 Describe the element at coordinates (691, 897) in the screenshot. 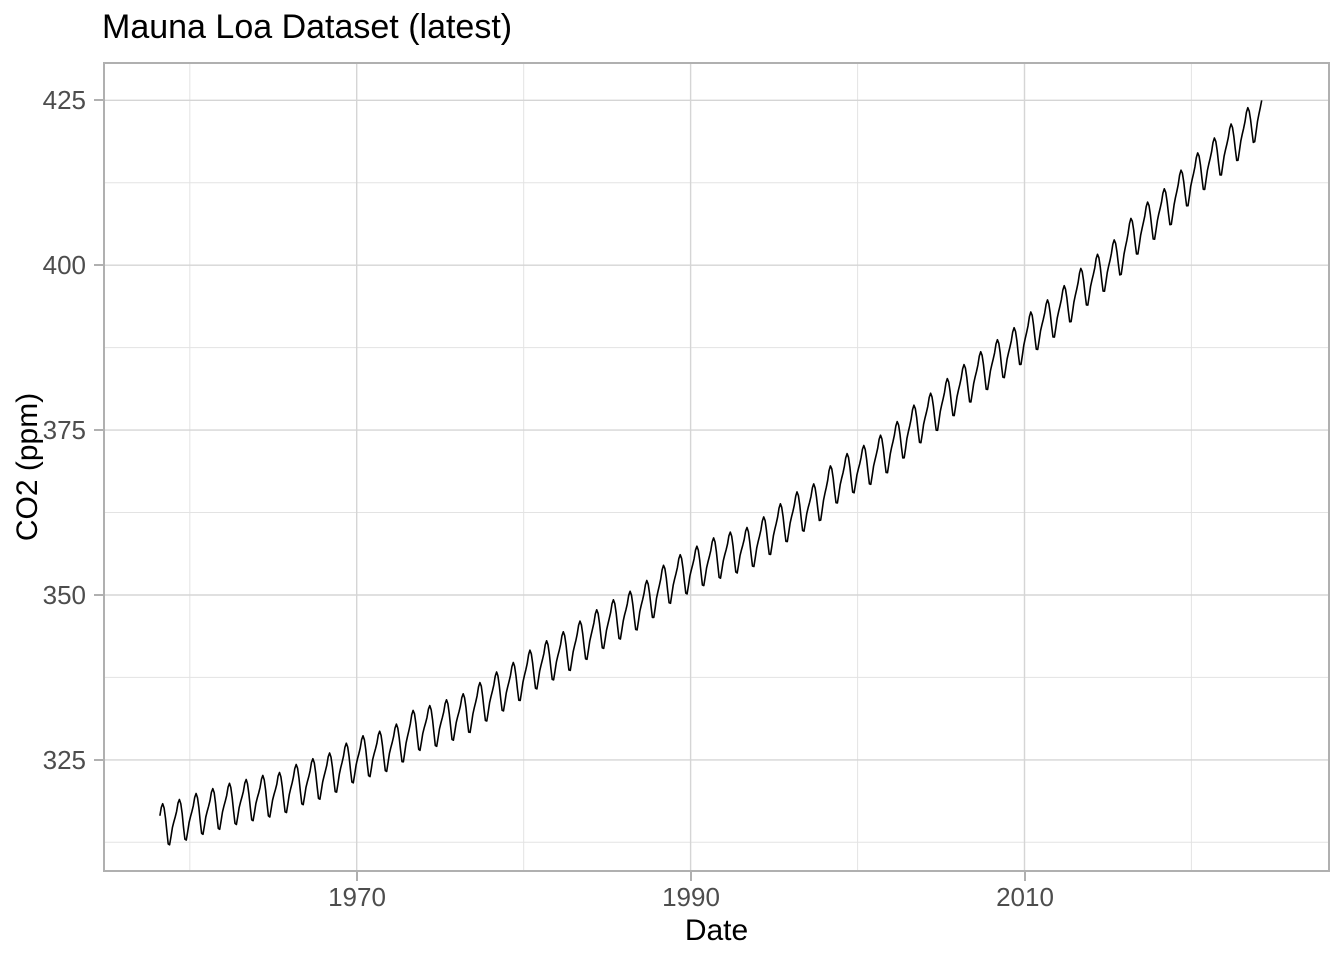

I see `x-tick-label: 1990` at that location.